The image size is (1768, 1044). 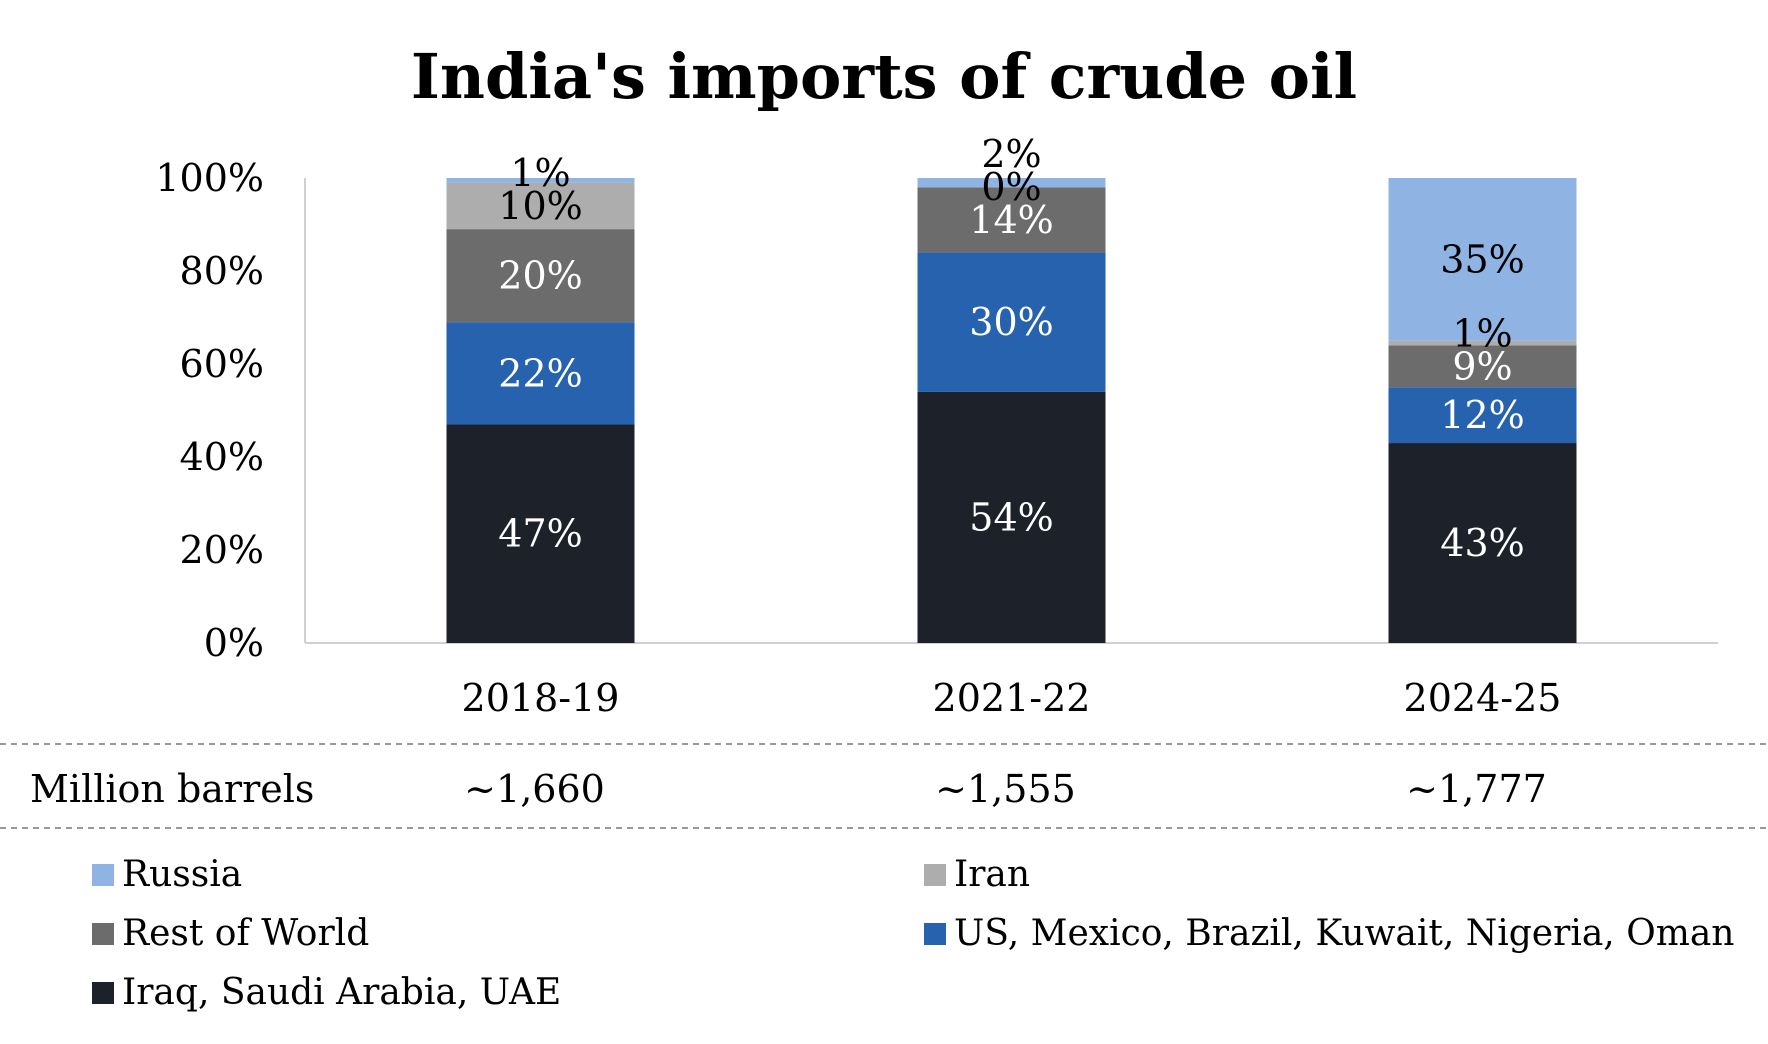 I want to click on x-axis-labels: 2018-19 2021-22 2024-25, so click(x=1012, y=698).